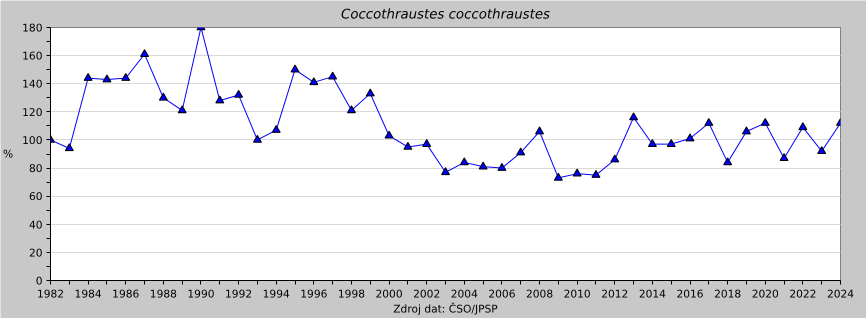  Describe the element at coordinates (201, 294) in the screenshot. I see `x-tick-label: 1990` at that location.